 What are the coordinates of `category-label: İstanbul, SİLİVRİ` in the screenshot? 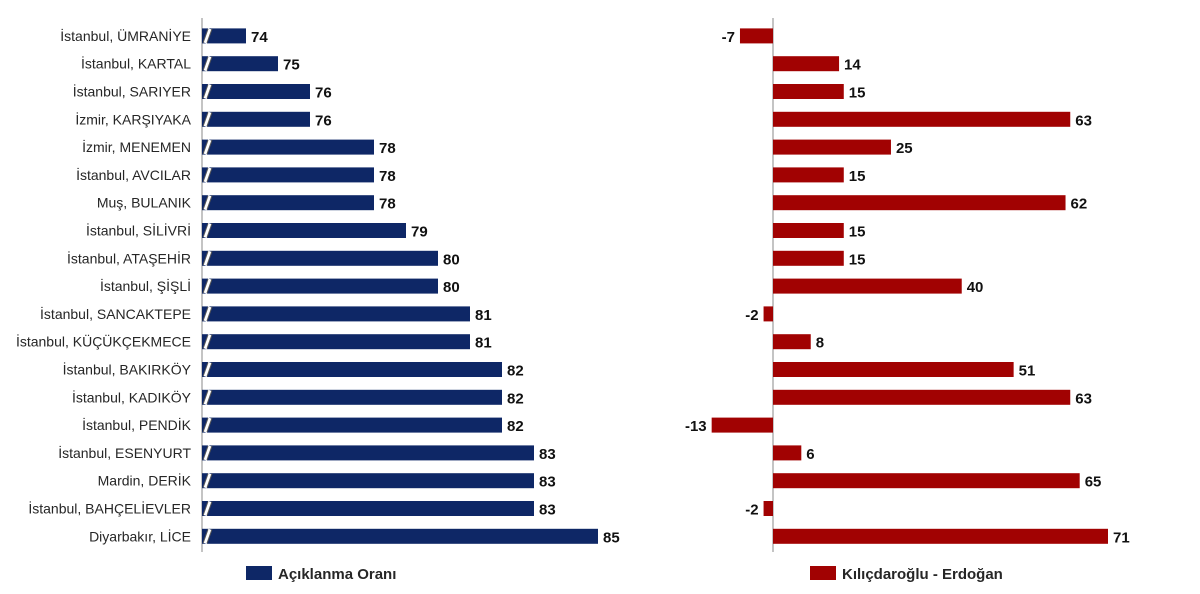 It's located at (138, 230).